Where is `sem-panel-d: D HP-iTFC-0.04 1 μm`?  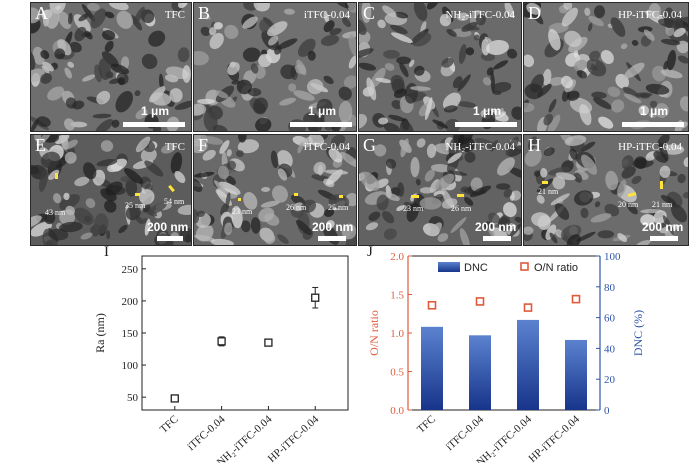 sem-panel-d: D HP-iTFC-0.04 1 μm is located at coordinates (606, 67).